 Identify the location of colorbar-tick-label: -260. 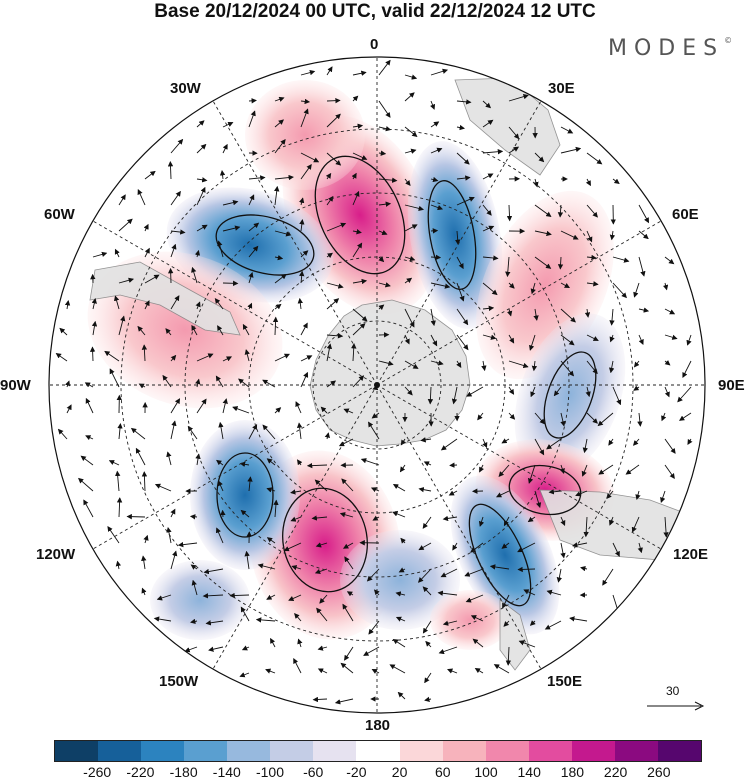
(97, 772).